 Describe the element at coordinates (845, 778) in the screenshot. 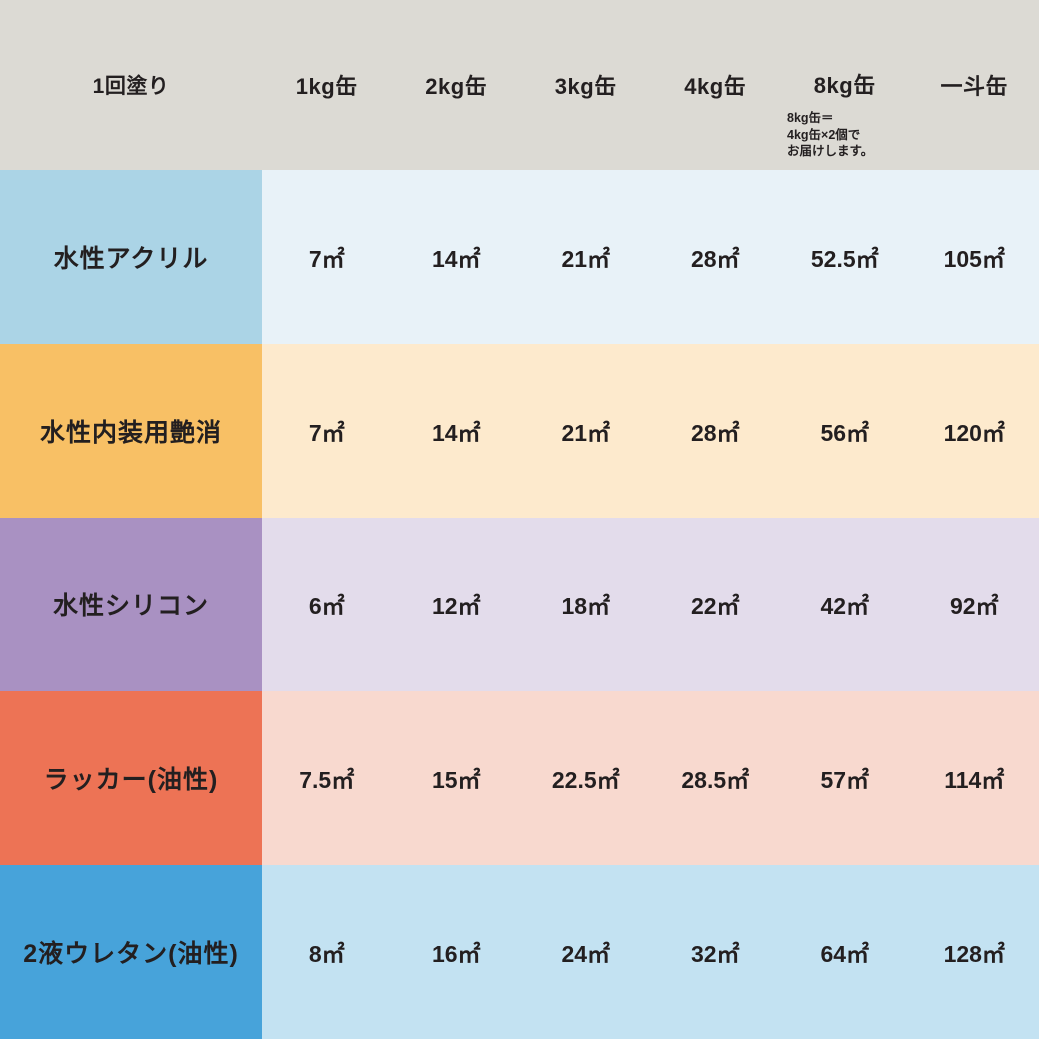

I see `cell-lacquer-8kg: 57㎡` at that location.